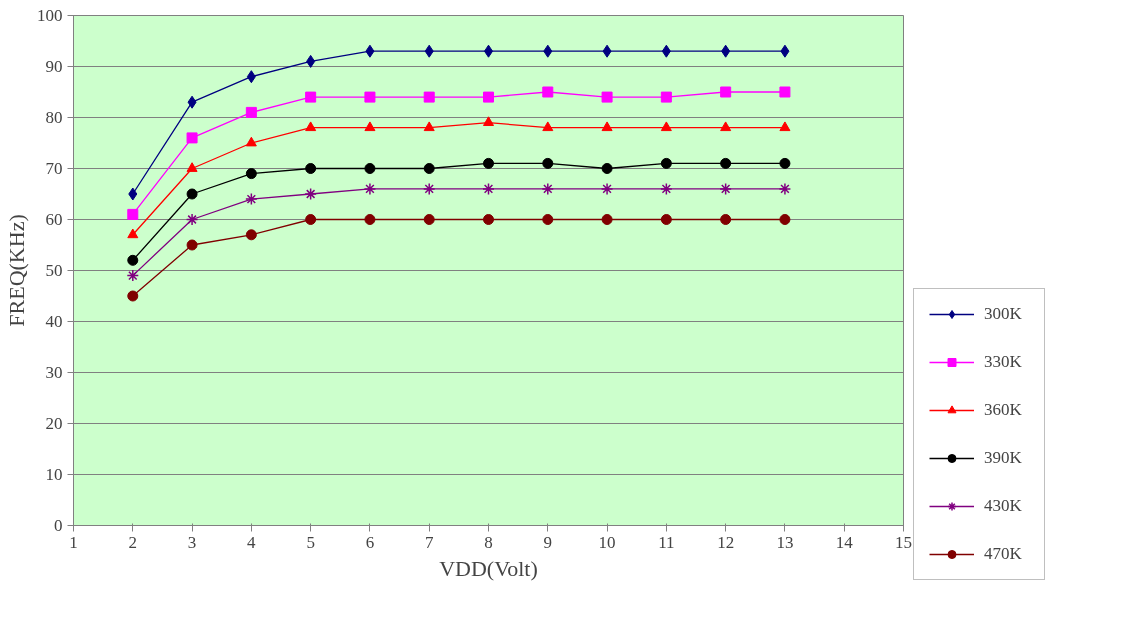  What do you see at coordinates (54, 270) in the screenshot?
I see `y-tick-label: 50` at bounding box center [54, 270].